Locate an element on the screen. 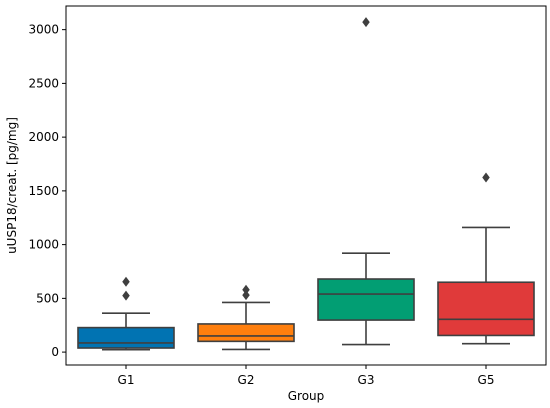 The height and width of the screenshot is (408, 550). y-tick-label: 2000 is located at coordinates (43, 137).